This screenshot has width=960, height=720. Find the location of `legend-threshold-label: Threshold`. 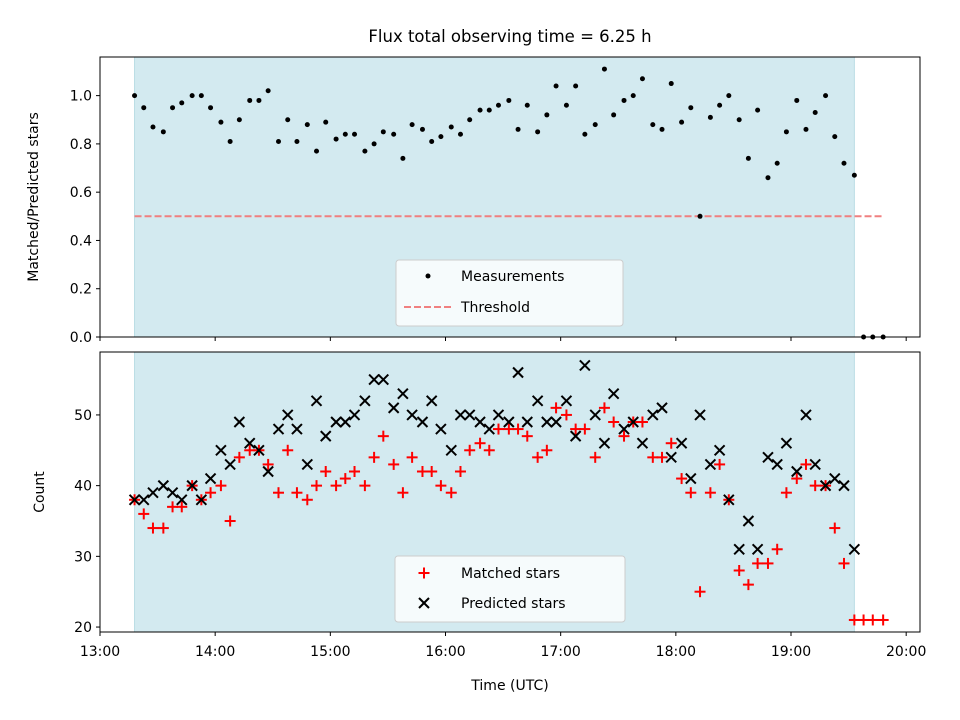

legend-threshold-label: Threshold is located at coordinates (495, 308).